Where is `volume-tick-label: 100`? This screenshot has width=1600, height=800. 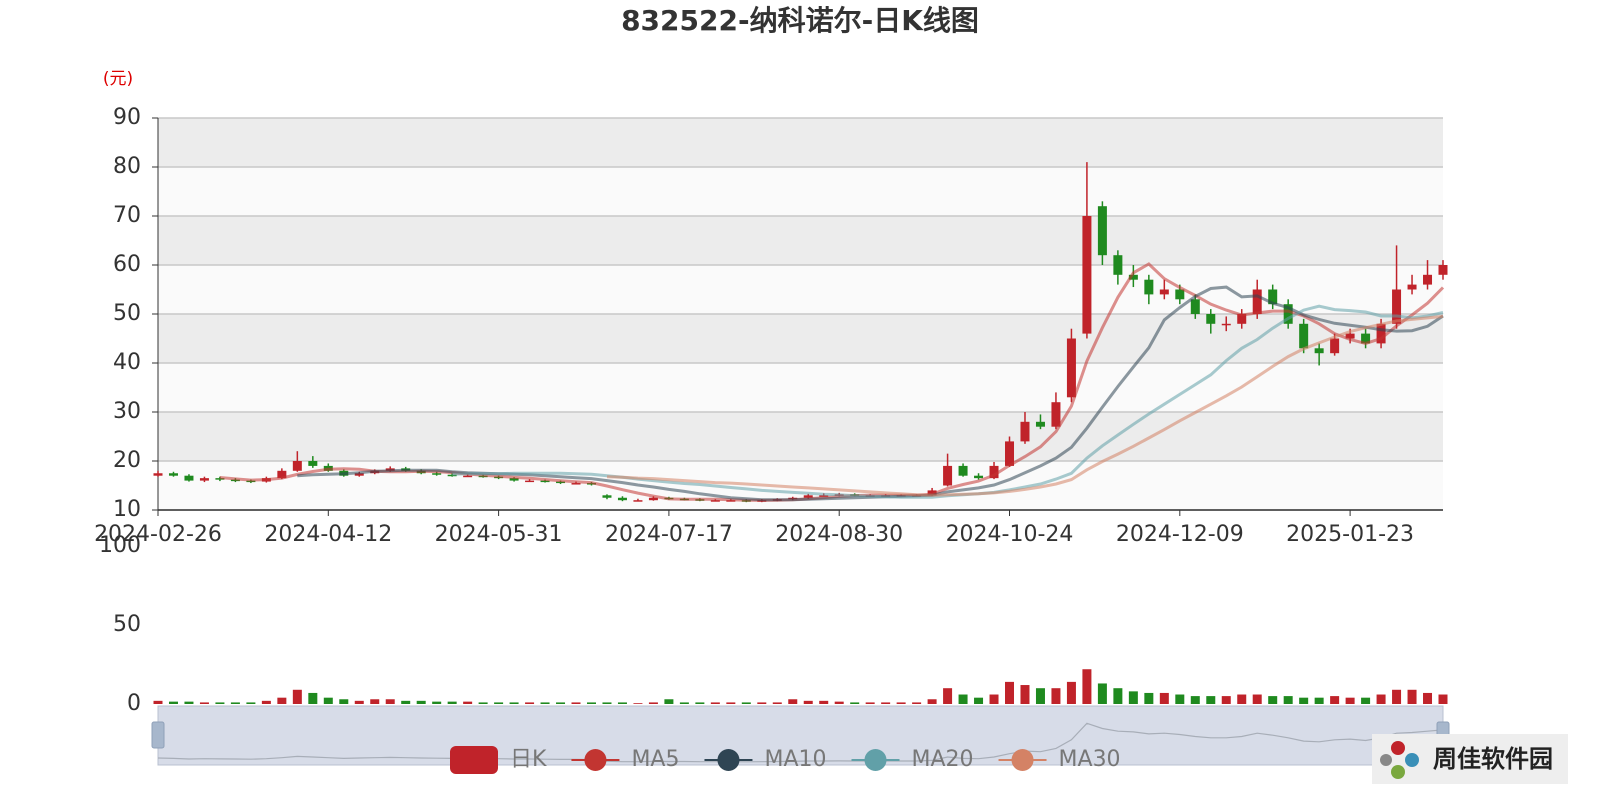
volume-tick-label: 100 is located at coordinates (120, 545).